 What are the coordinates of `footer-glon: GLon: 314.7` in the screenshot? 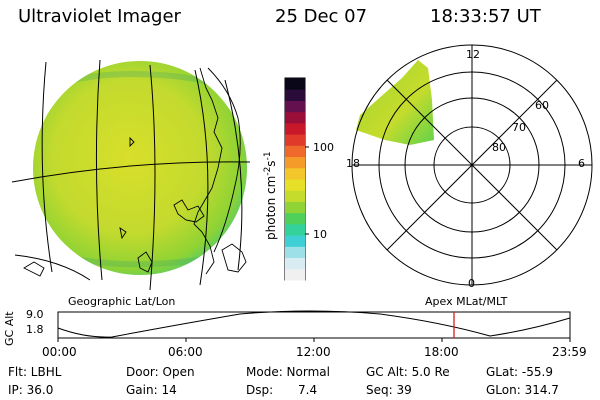 It's located at (522, 390).